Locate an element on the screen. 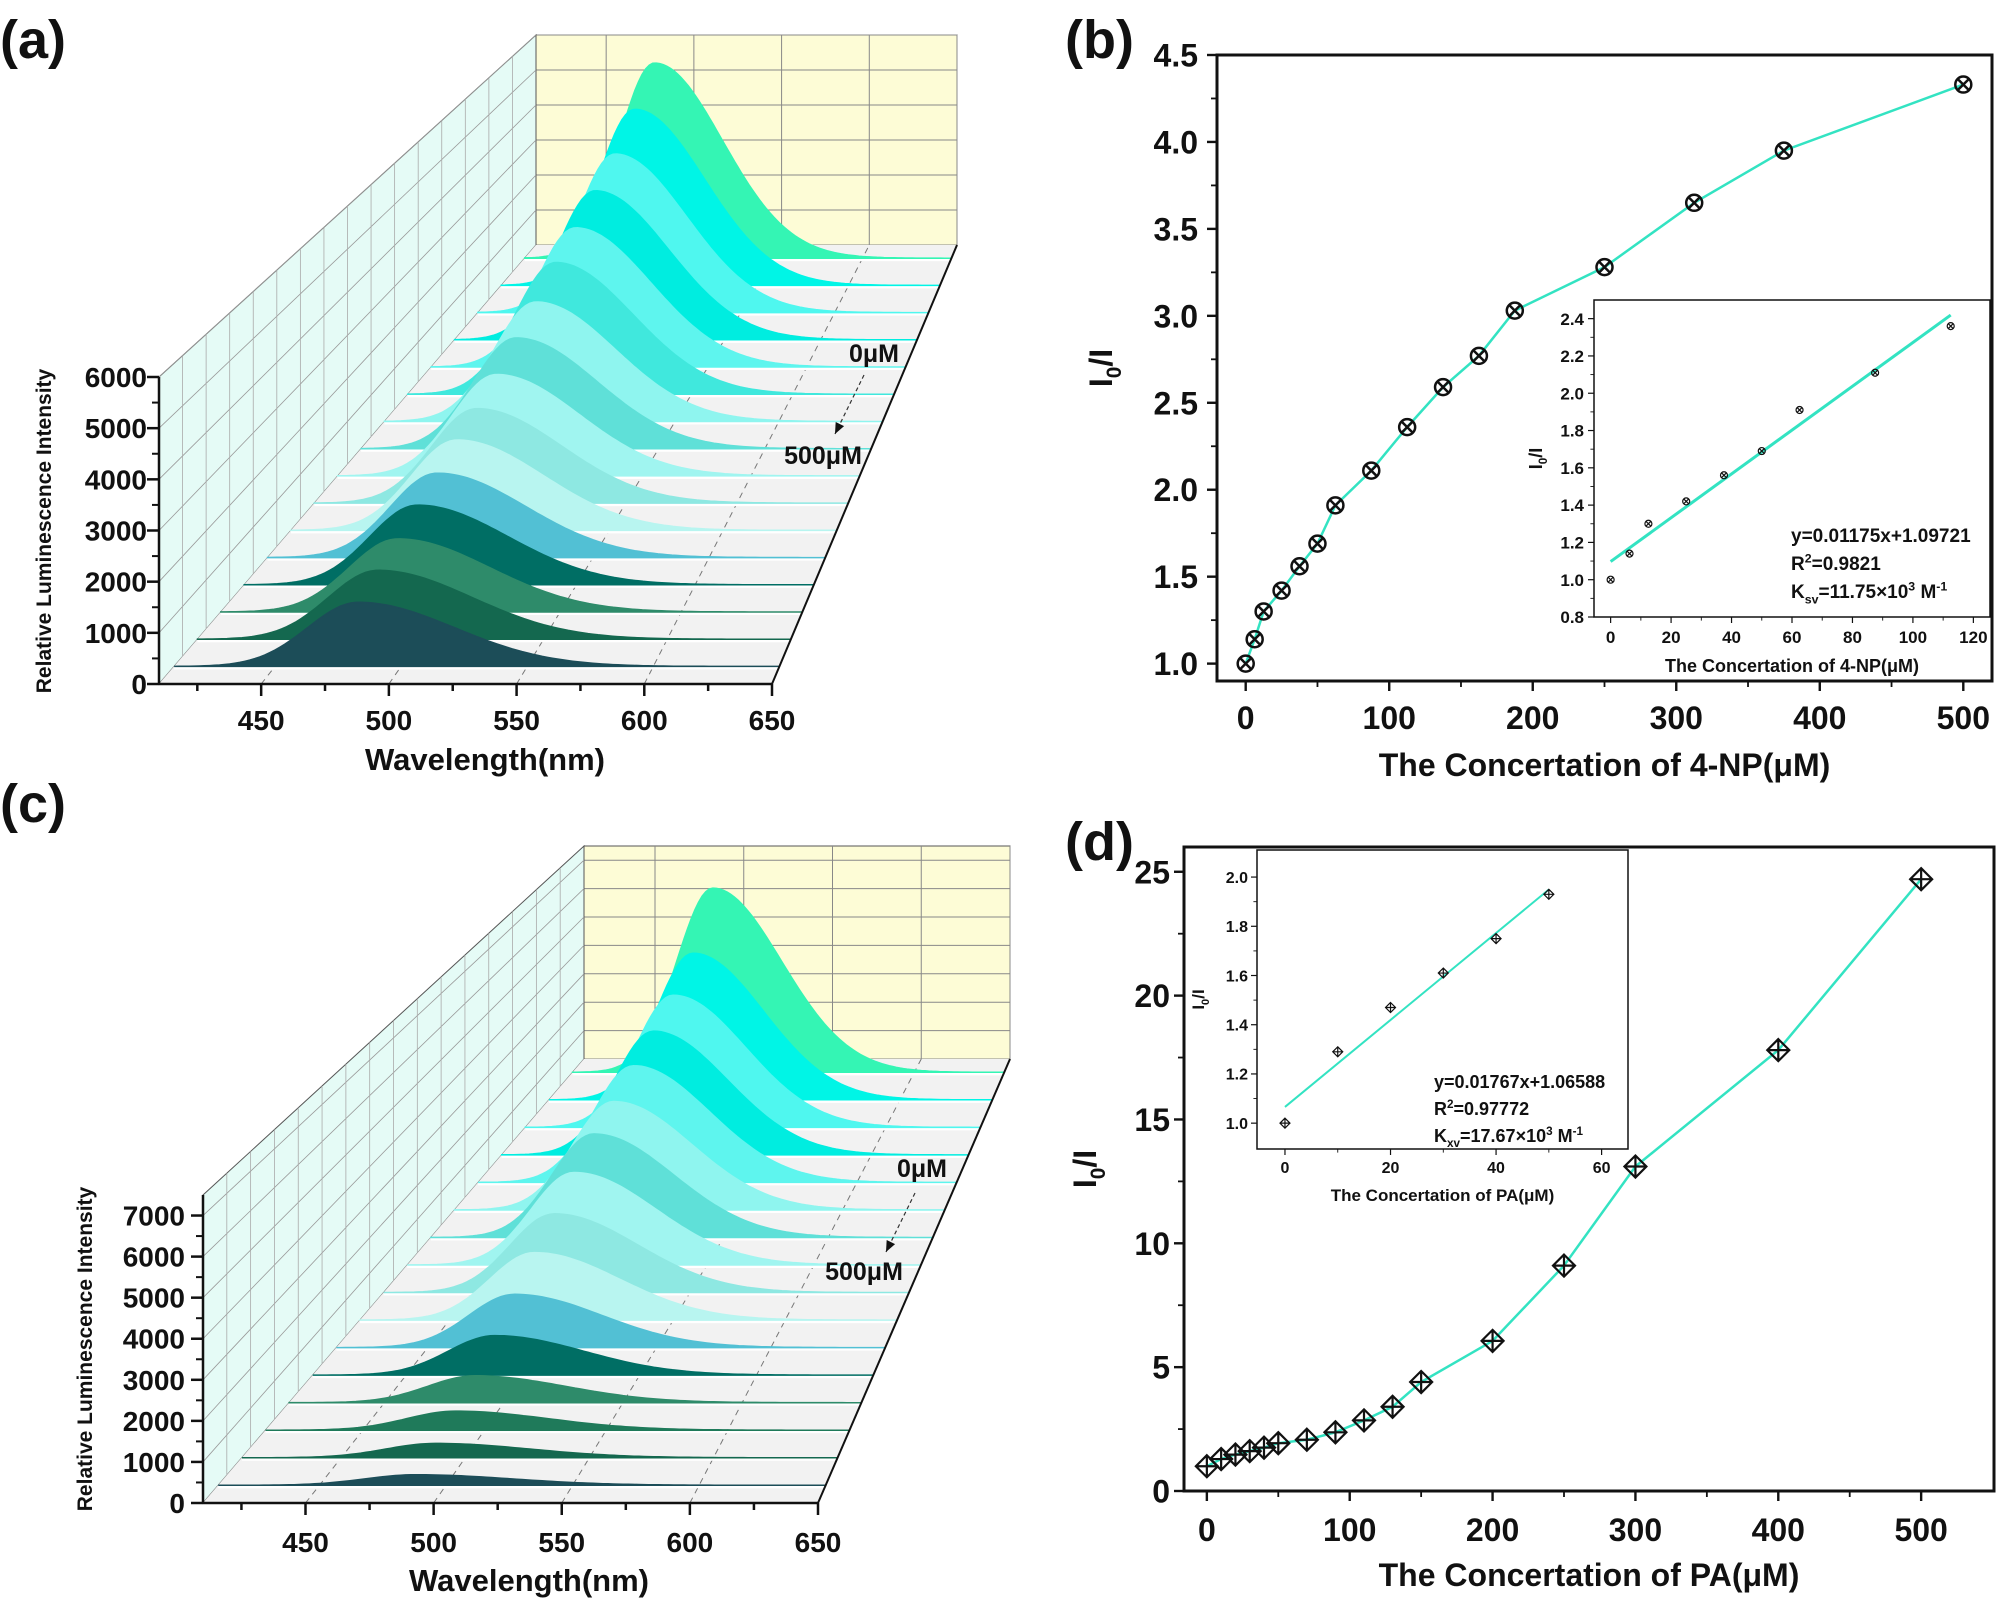 The height and width of the screenshot is (1605, 2000). y-tick-label: 2.0 is located at coordinates (1176, 490).